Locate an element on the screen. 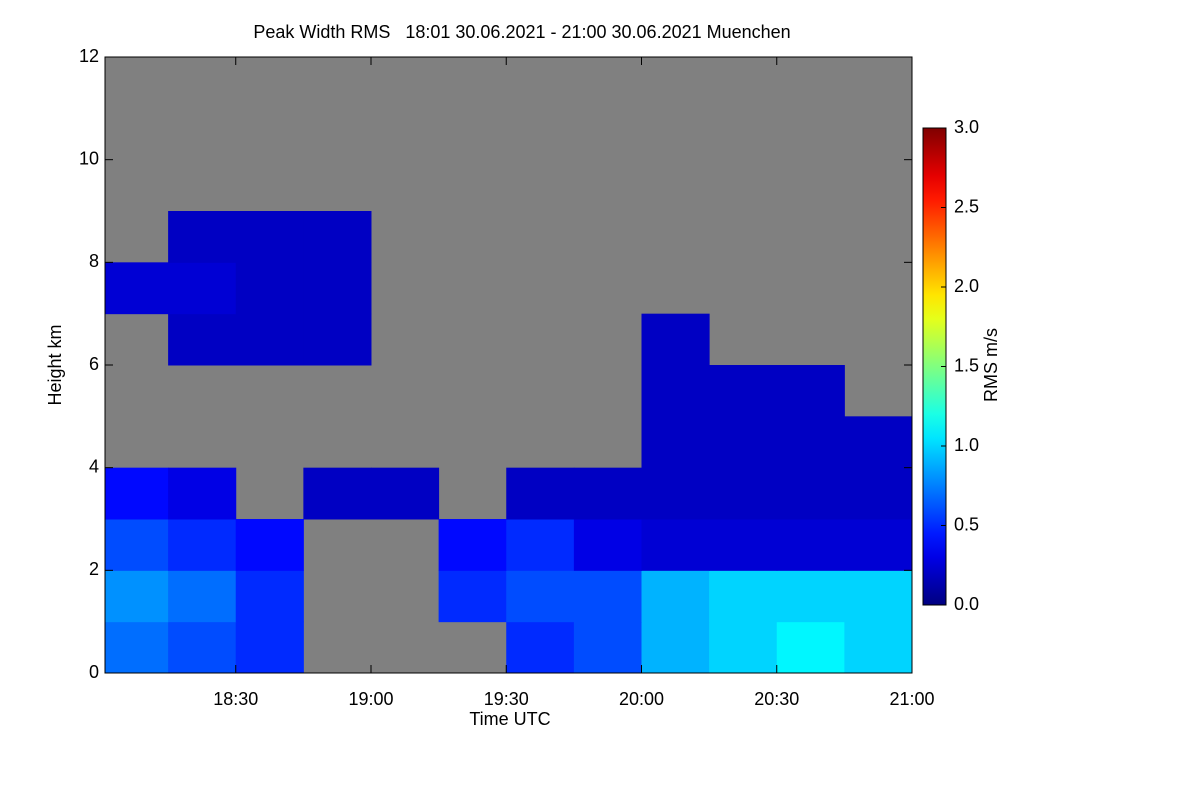 The image size is (1200, 800). colorbar-tick-label: 1.5 is located at coordinates (966, 365).